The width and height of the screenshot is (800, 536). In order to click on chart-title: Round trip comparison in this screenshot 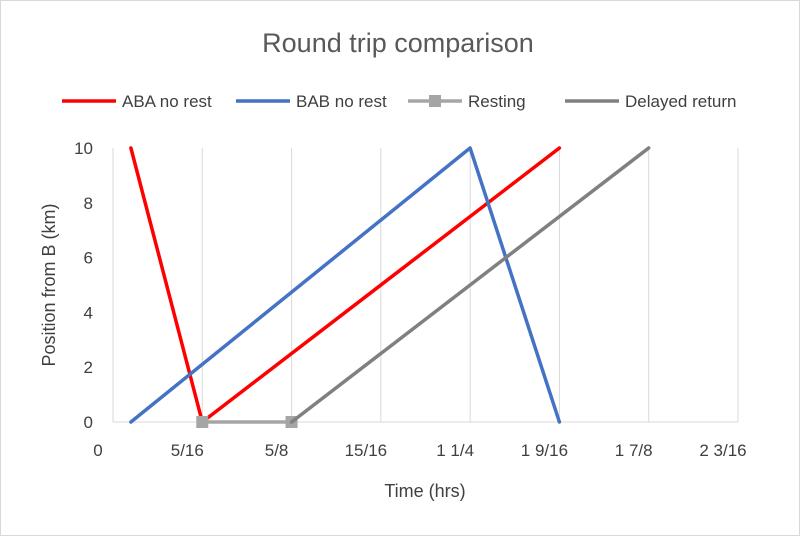, I will do `click(398, 43)`.